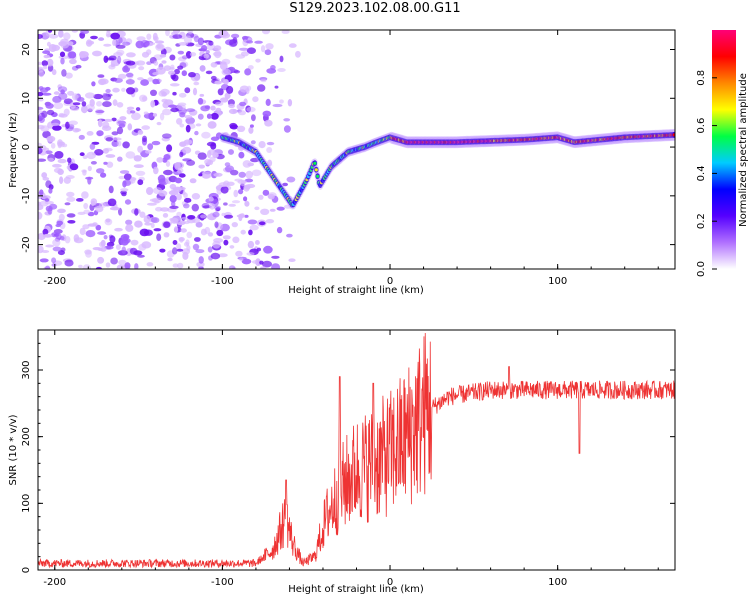  I want to click on y-tick-label: 10, so click(26, 98).